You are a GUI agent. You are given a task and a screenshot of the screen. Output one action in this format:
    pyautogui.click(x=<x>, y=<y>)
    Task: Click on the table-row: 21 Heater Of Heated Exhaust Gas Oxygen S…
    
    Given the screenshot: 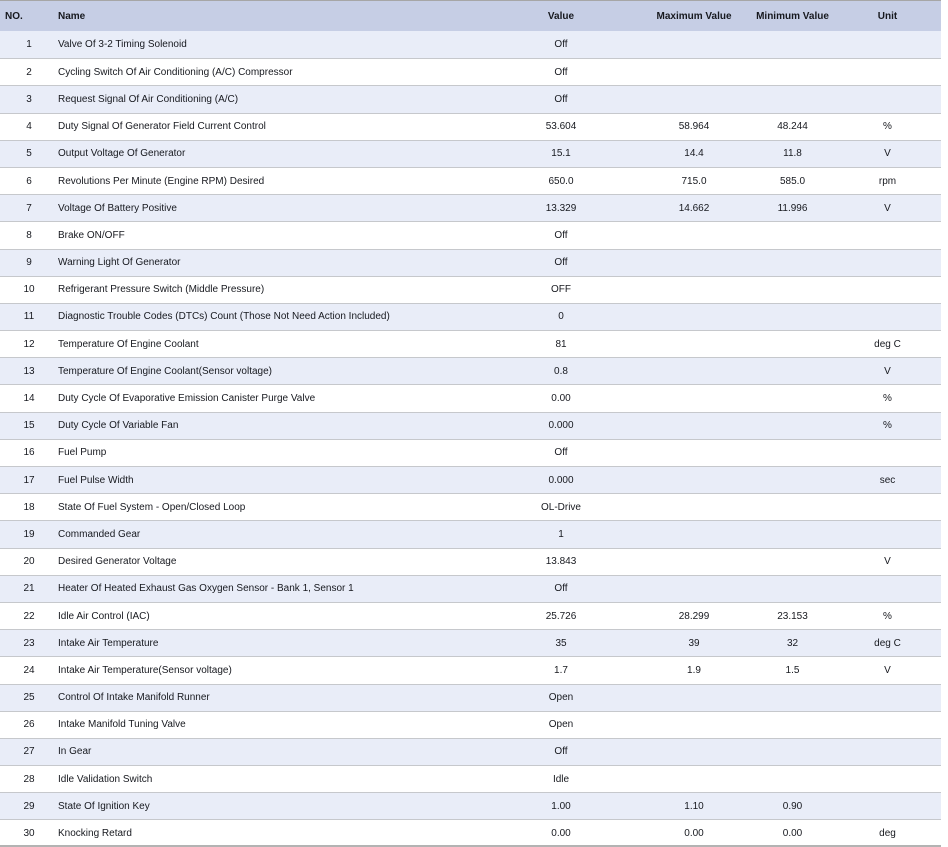 What is the action you would take?
    pyautogui.click(x=470, y=588)
    